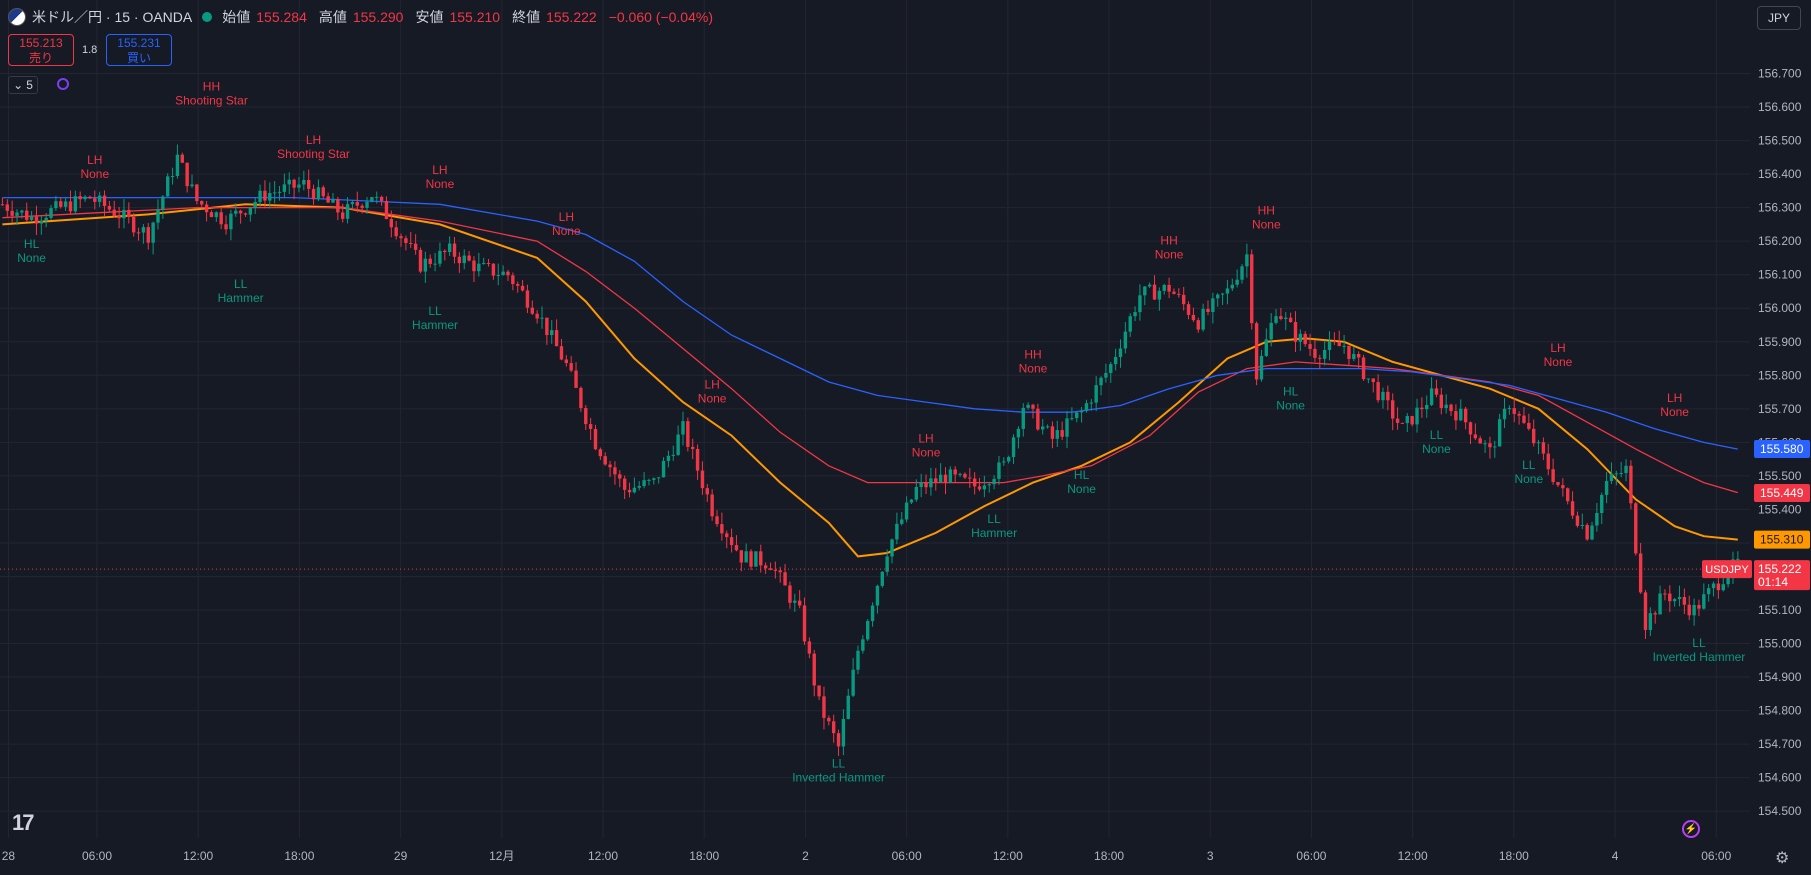 Image resolution: width=1811 pixels, height=875 pixels. What do you see at coordinates (1782, 539) in the screenshot?
I see `ema_fast-badge` at bounding box center [1782, 539].